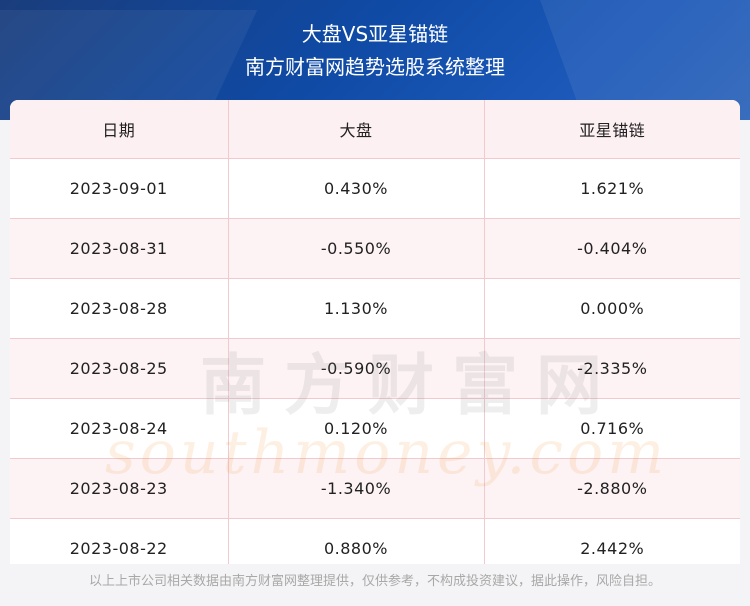  Describe the element at coordinates (119, 428) in the screenshot. I see `cell-date: 2023-08-24` at that location.